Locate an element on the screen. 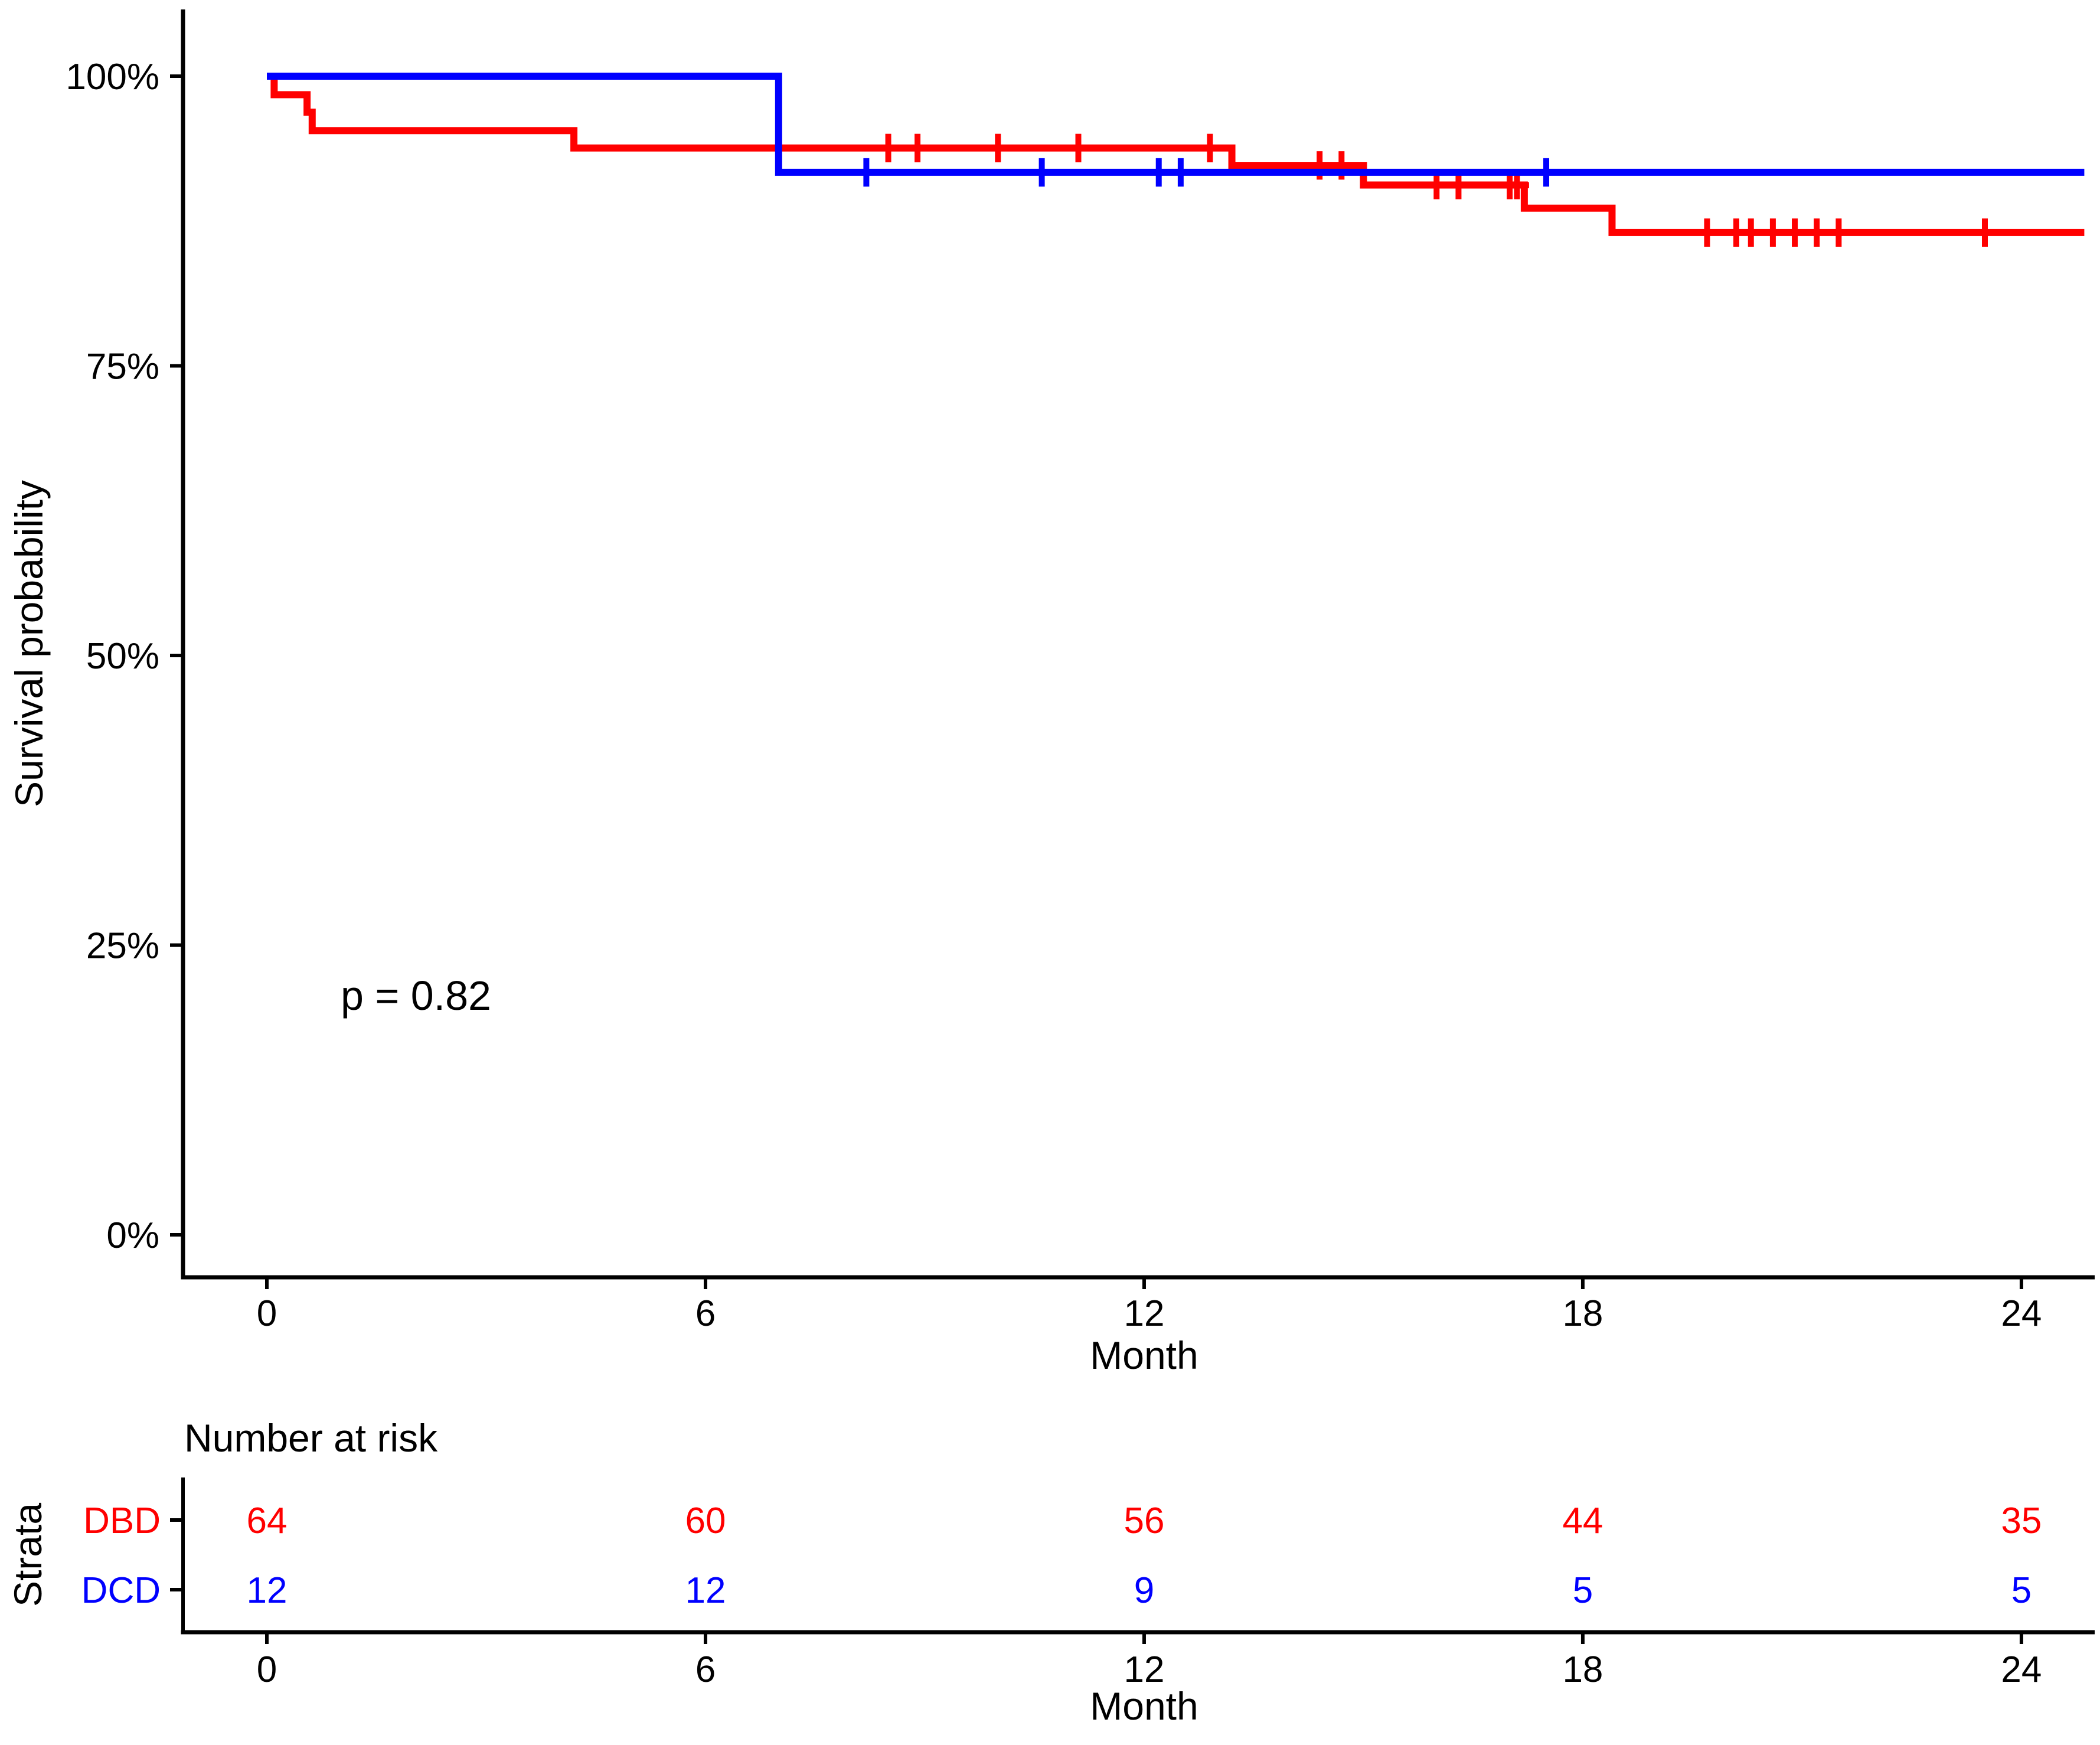  y-axis-title: Survival probability is located at coordinates (29, 643).